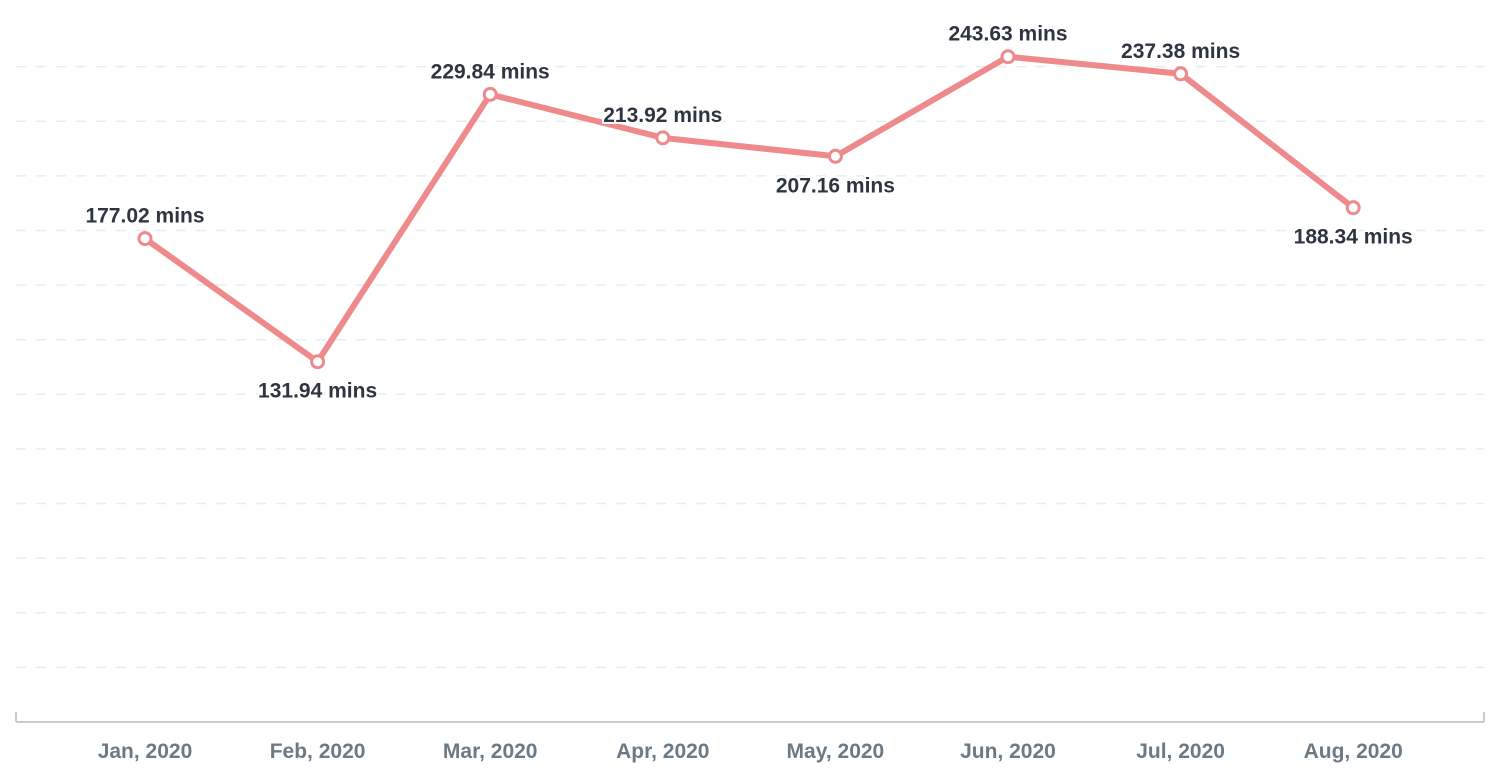 This screenshot has width=1500, height=780. Describe the element at coordinates (1008, 751) in the screenshot. I see `x-tick-label: Jun, 2020` at that location.